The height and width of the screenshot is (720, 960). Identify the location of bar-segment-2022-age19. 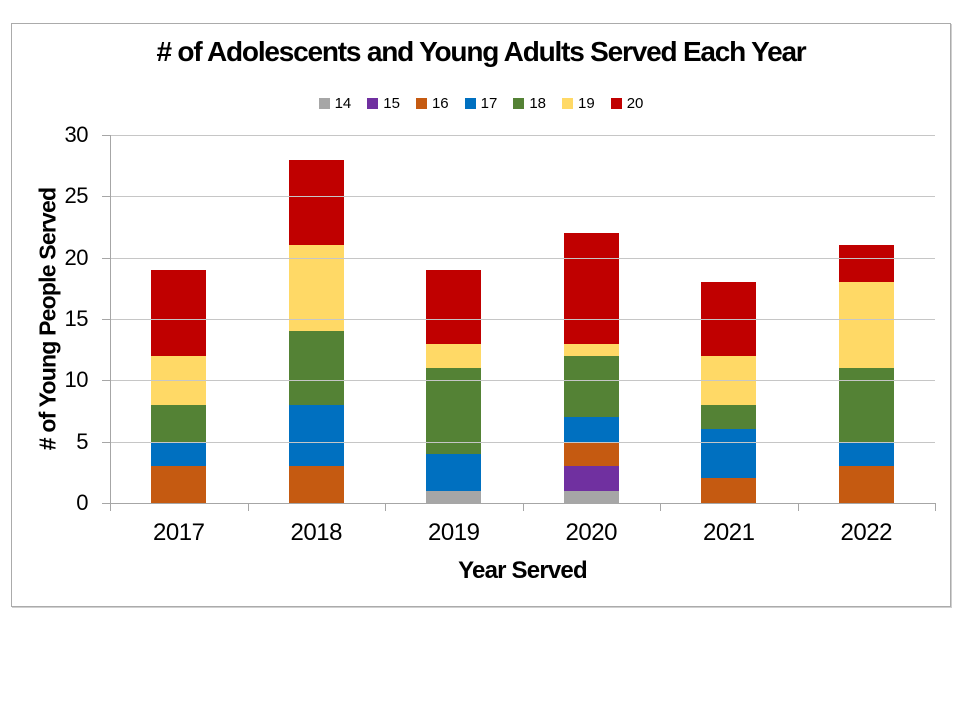
(866, 325).